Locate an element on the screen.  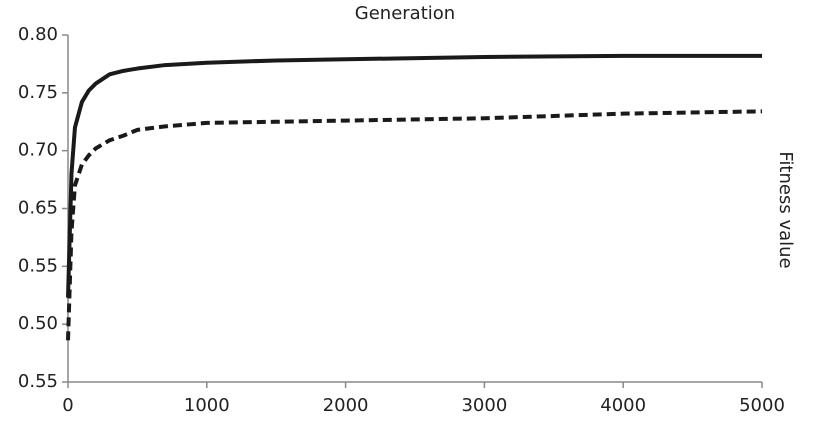
x-tick-label: 1000 is located at coordinates (207, 405).